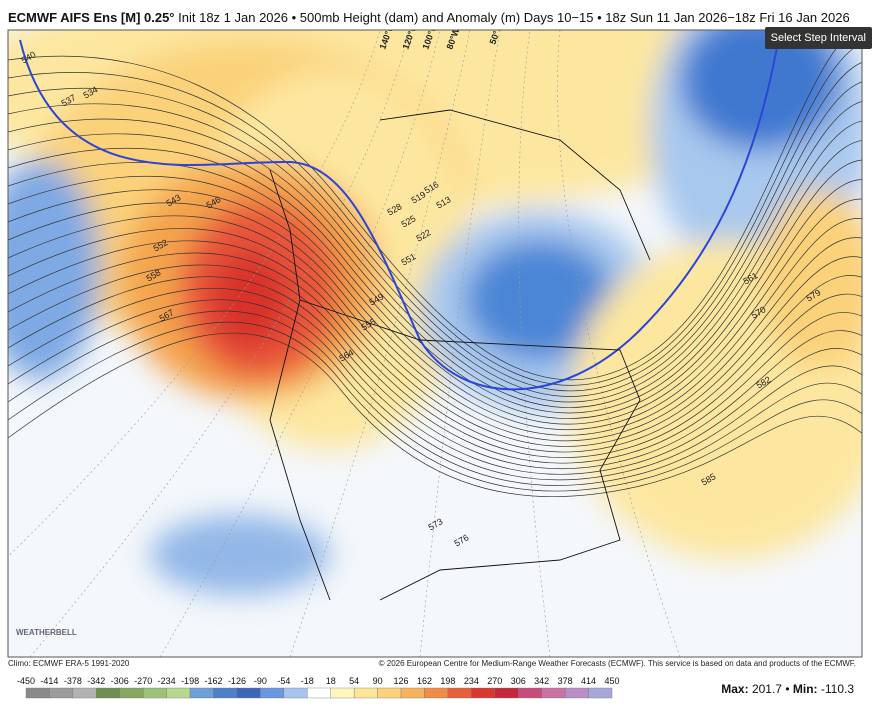  What do you see at coordinates (611, 681) in the screenshot?
I see `colorbar-tick-label: 450` at bounding box center [611, 681].